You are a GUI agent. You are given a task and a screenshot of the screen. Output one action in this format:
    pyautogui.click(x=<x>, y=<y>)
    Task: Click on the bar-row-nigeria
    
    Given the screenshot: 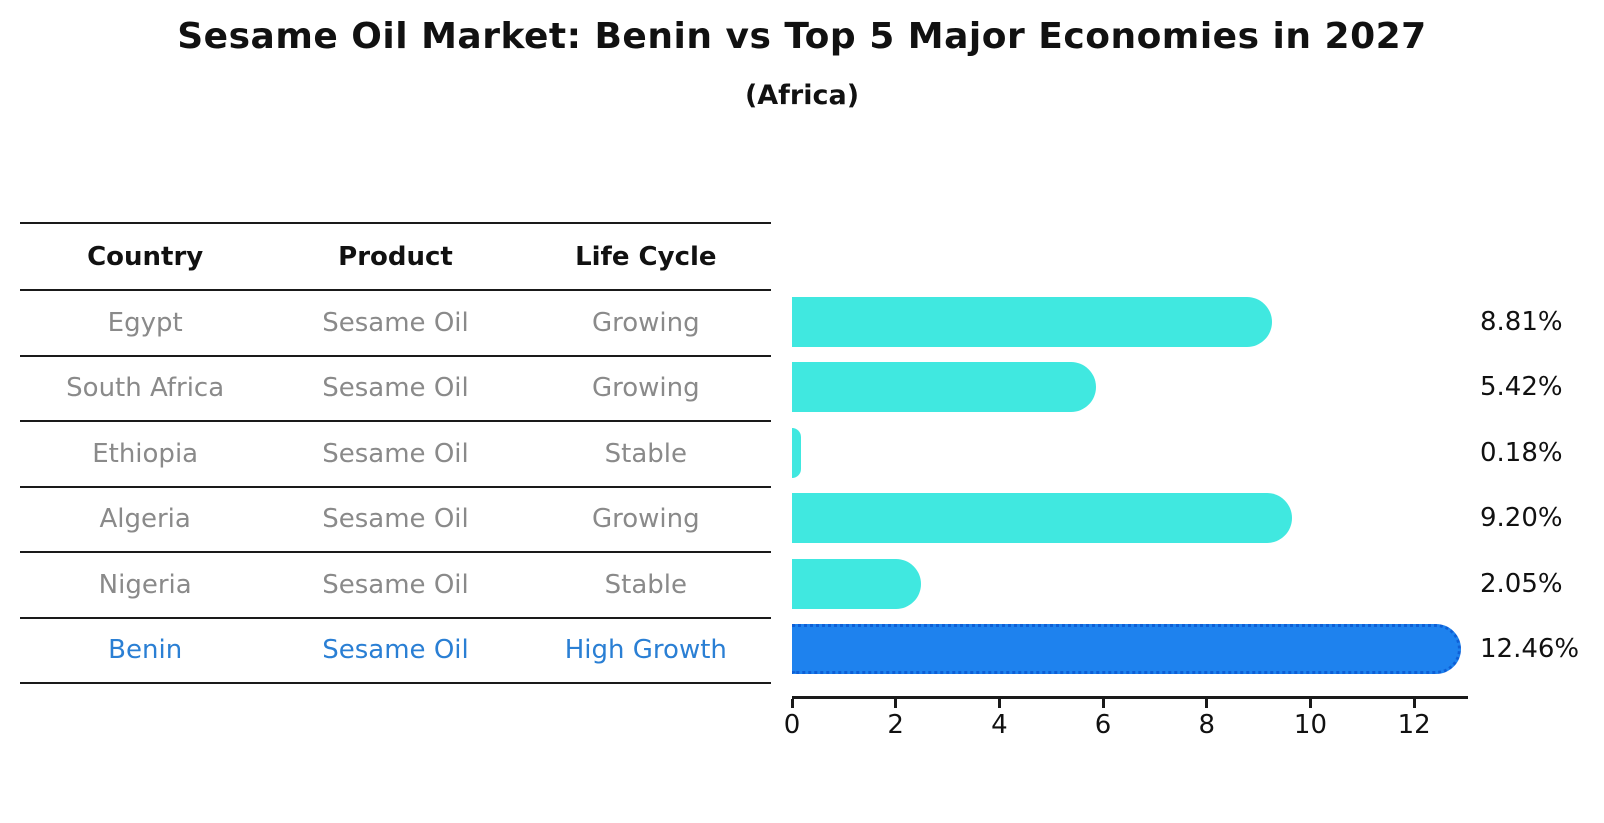 What is the action you would take?
    pyautogui.click(x=1129, y=584)
    